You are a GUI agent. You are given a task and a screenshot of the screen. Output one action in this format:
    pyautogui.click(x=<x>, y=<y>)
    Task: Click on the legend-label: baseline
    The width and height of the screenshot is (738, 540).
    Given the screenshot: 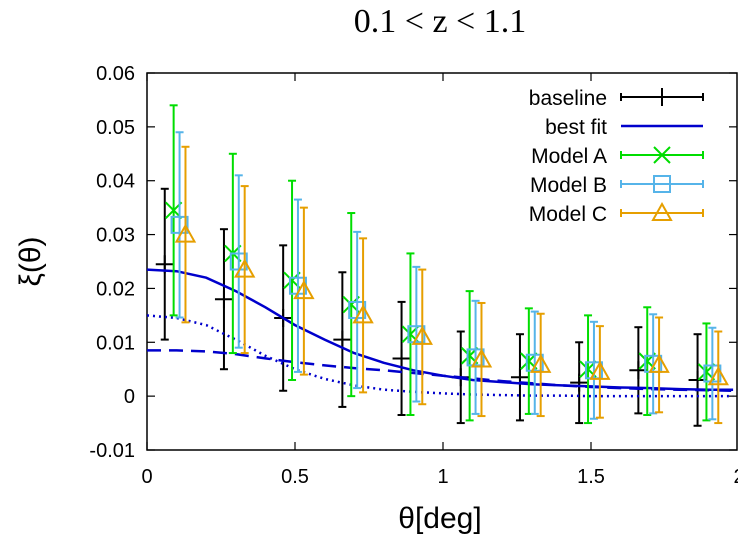 What is the action you would take?
    pyautogui.click(x=568, y=98)
    